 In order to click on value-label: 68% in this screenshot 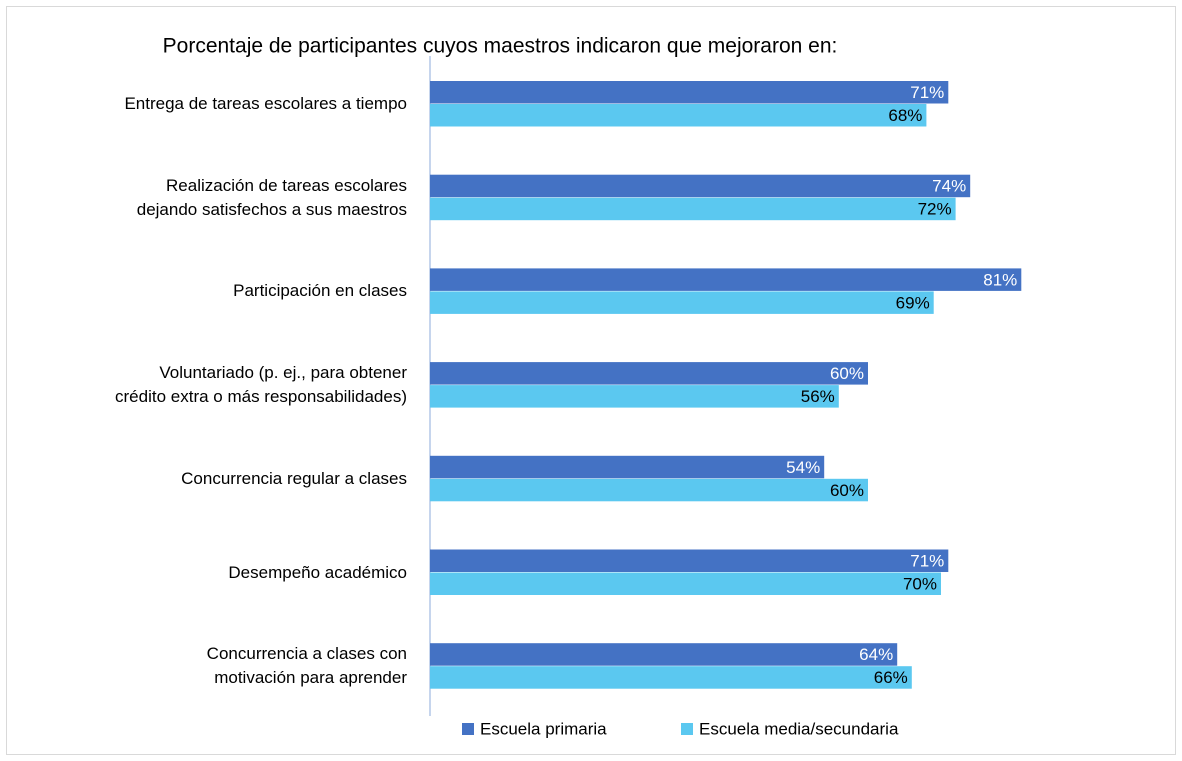, I will do `click(905, 115)`.